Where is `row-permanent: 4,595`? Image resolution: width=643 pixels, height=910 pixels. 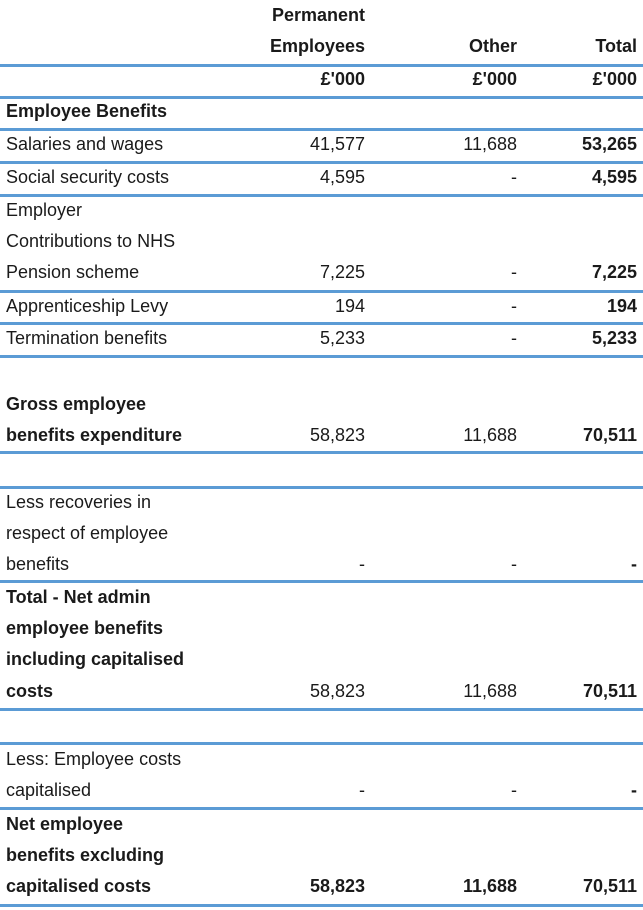
row-permanent: 4,595 is located at coordinates (342, 177).